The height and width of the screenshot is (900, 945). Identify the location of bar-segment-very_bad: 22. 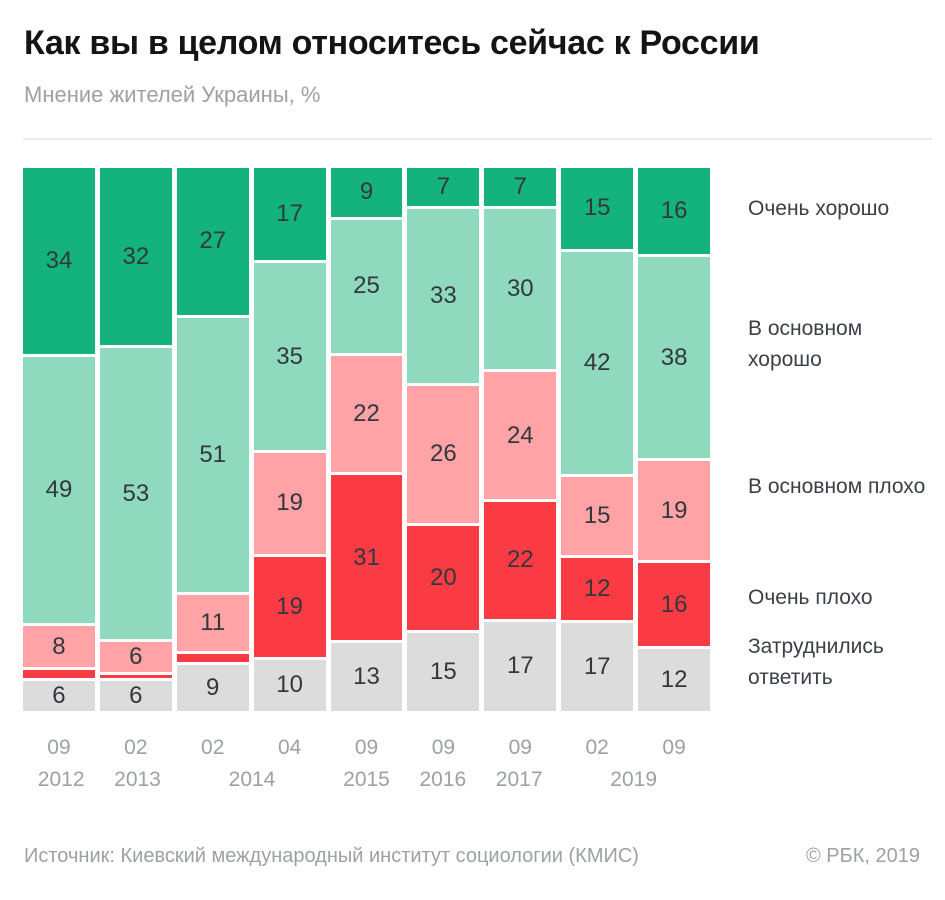
(520, 559).